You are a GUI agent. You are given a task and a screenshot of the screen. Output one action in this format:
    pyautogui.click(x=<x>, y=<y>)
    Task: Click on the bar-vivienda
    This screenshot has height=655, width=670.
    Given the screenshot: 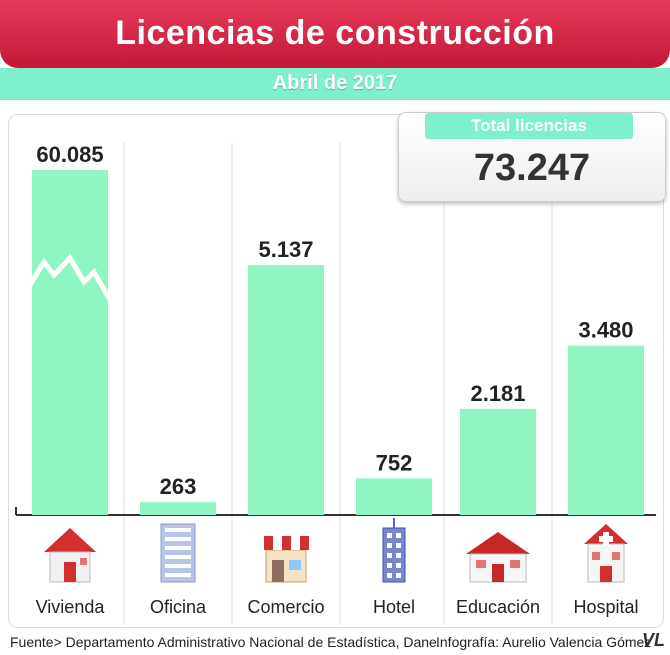 What is the action you would take?
    pyautogui.click(x=70, y=342)
    